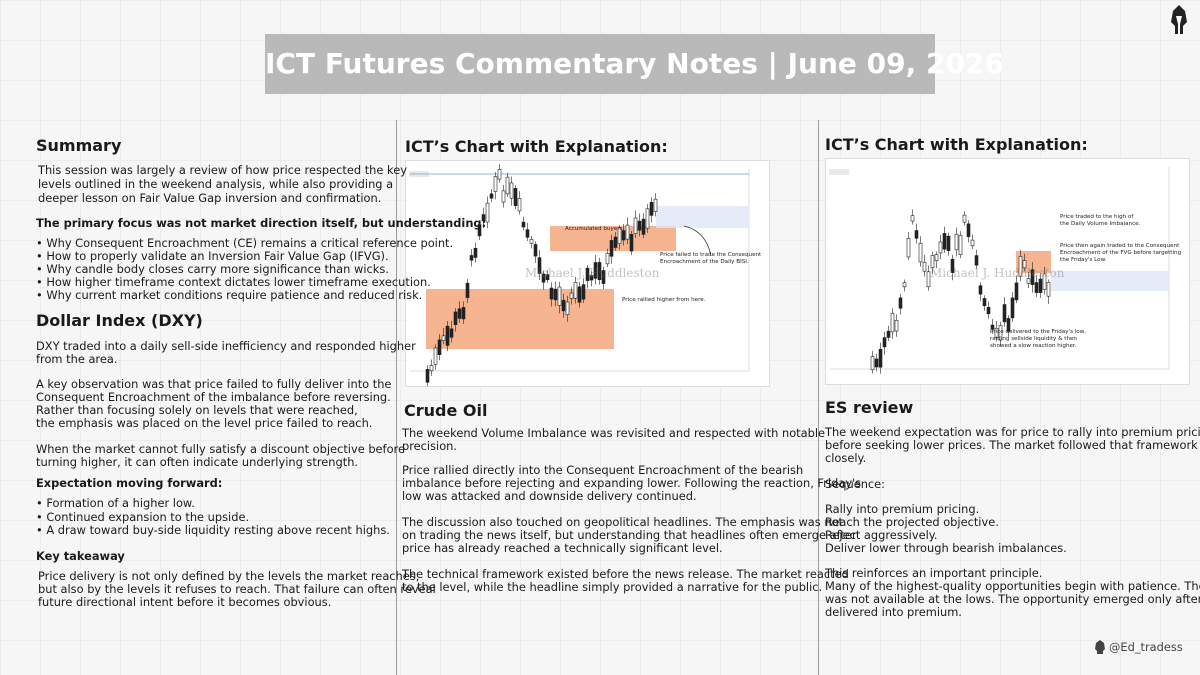 Image resolution: width=1200 pixels, height=675 pixels. Describe the element at coordinates (1038, 332) in the screenshot. I see `annotation: Price delivered to the Friday's low,` at that location.